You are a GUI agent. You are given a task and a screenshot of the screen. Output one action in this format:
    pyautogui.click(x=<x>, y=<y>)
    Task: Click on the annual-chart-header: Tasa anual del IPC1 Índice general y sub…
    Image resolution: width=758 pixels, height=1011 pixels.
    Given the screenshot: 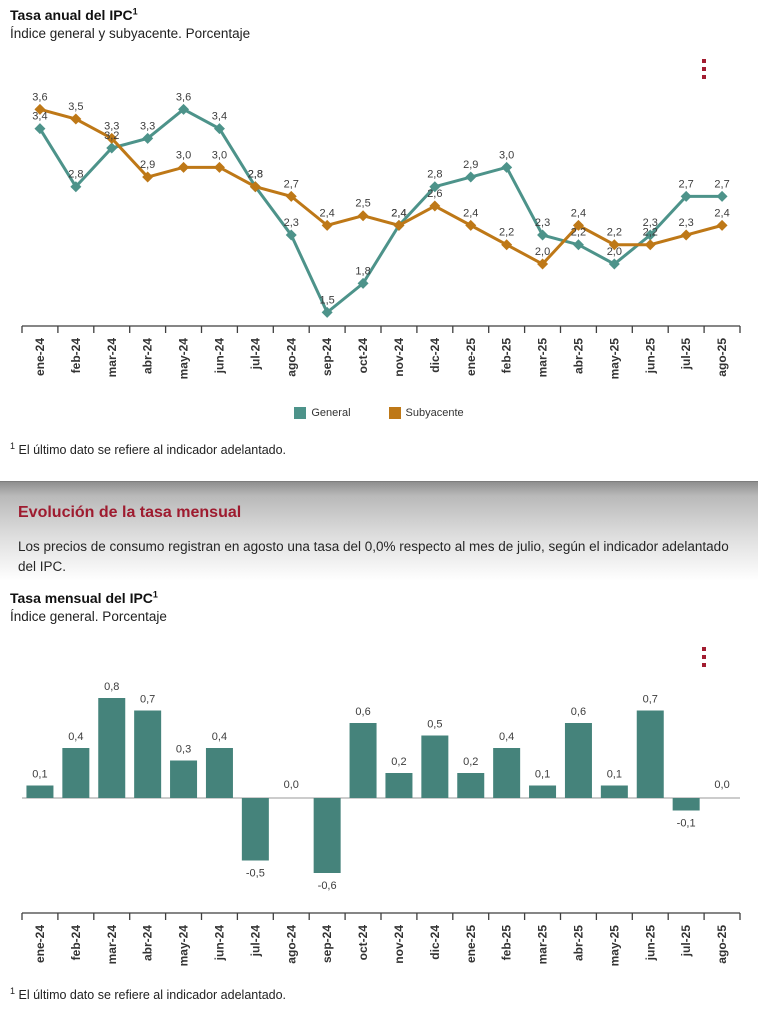 What is the action you would take?
    pyautogui.click(x=130, y=24)
    